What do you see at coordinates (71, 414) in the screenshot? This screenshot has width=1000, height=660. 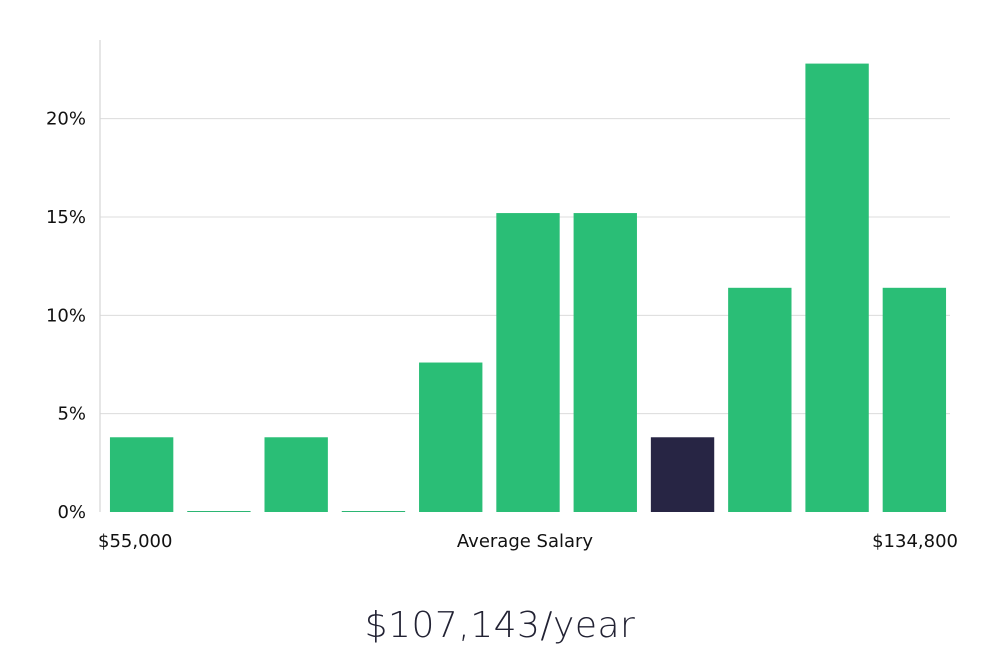 I see `y-tick-label: 5%` at bounding box center [71, 414].